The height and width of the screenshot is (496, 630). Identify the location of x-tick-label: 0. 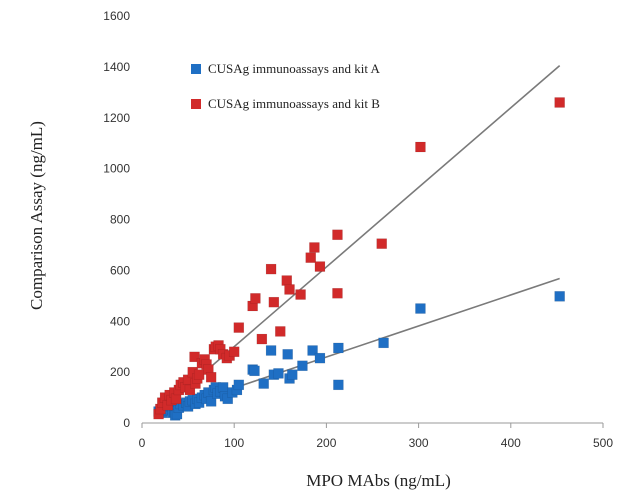
(142, 443).